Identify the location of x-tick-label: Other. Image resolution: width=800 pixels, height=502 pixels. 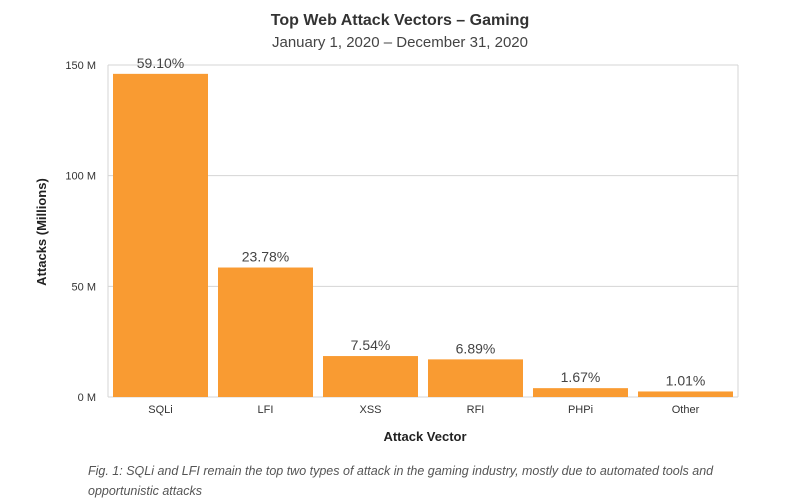
(686, 410).